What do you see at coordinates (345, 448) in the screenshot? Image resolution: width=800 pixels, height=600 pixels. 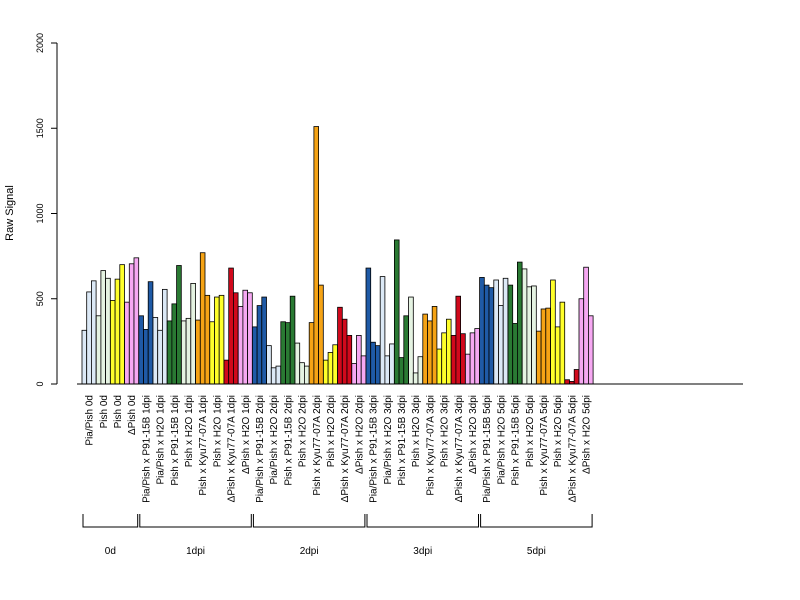 I see `x-tick-label: ΔPish x Kyu77-07A 2dpi` at bounding box center [345, 448].